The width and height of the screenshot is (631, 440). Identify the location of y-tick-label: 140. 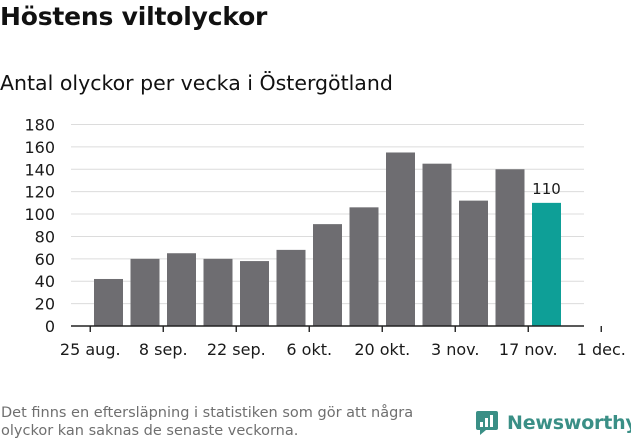
(39, 169).